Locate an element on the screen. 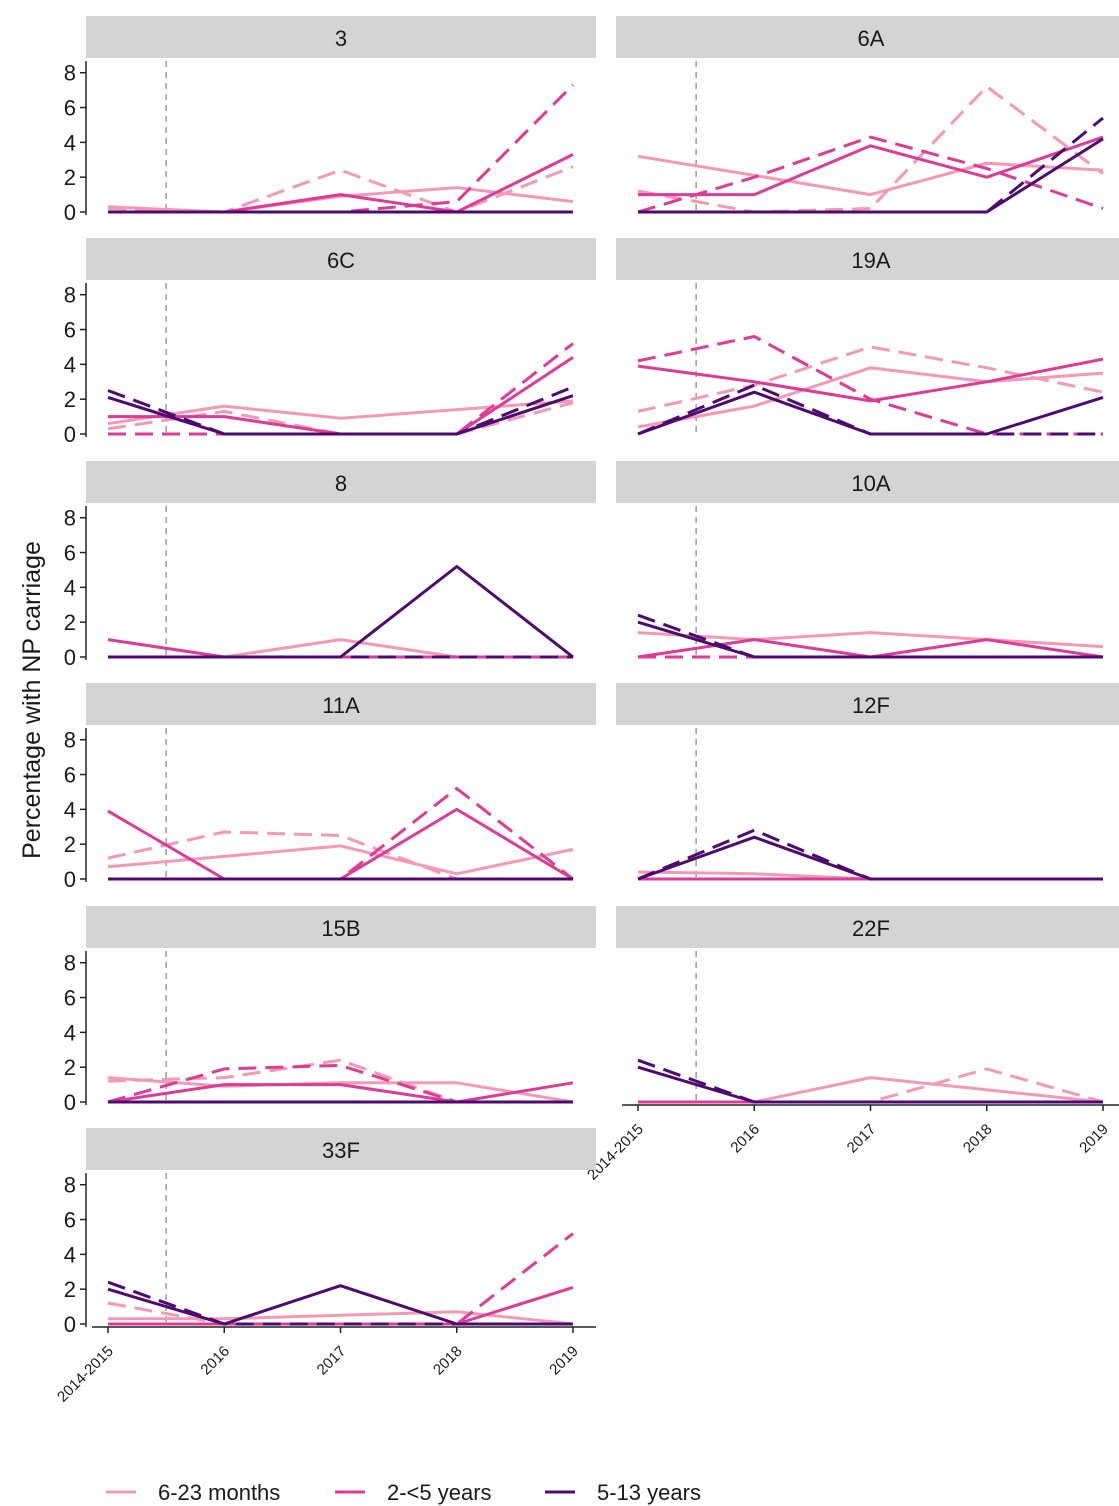 The height and width of the screenshot is (1506, 1119). series-observed-6-23-months-22f is located at coordinates (871, 1090).